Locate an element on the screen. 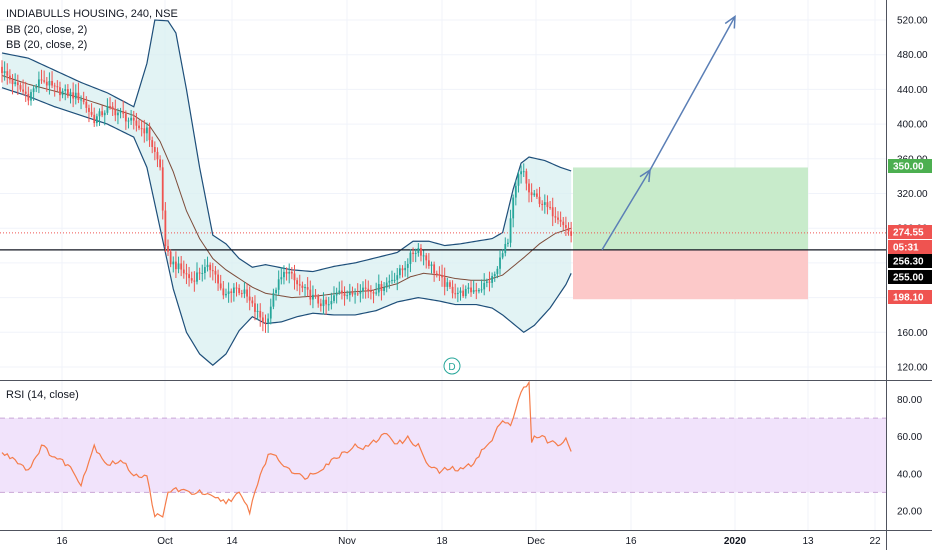 This screenshot has height=550, width=932. dividend-marker-label: D is located at coordinates (451, 367).